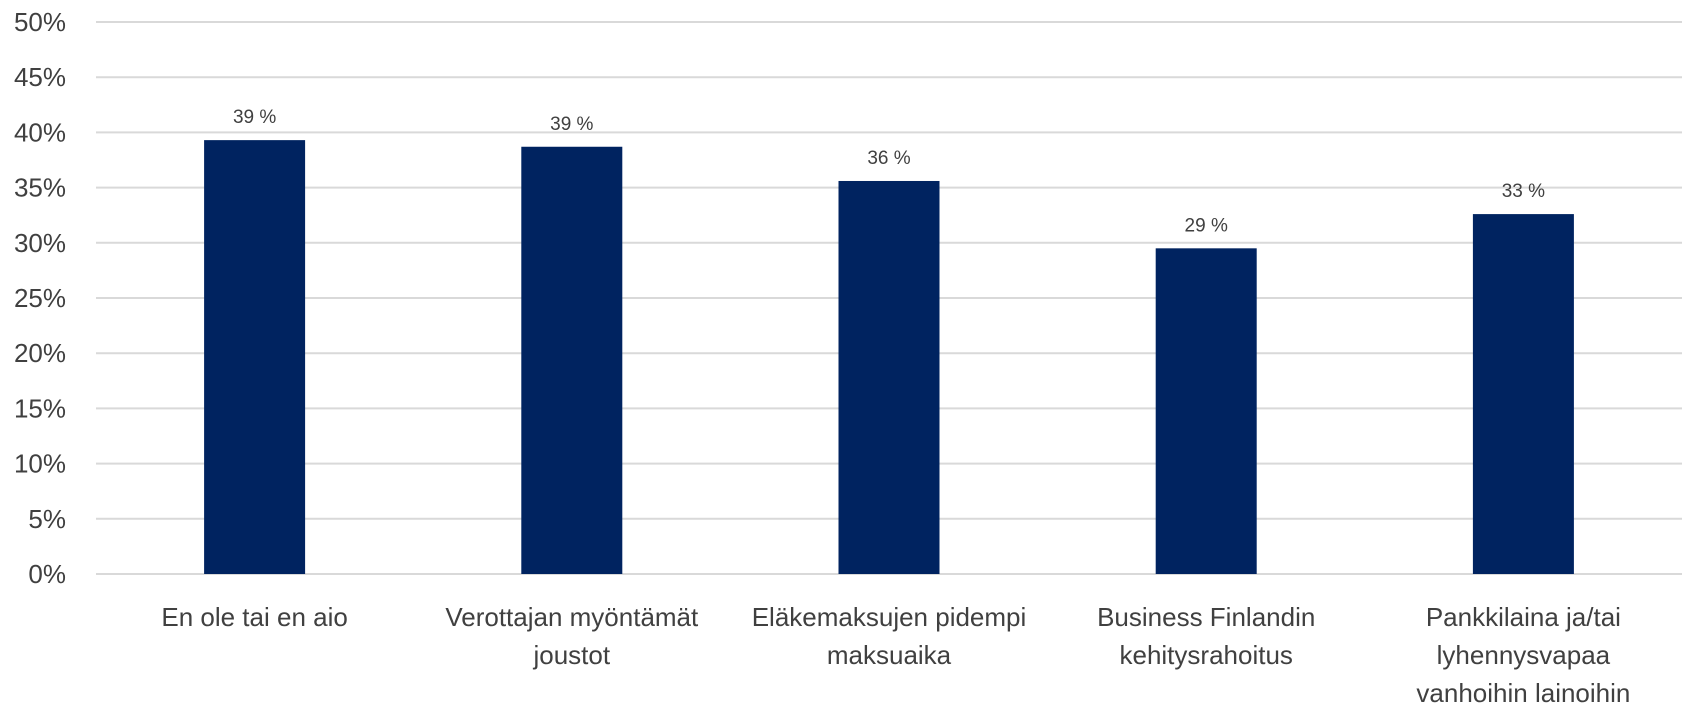 Image resolution: width=1682 pixels, height=705 pixels. What do you see at coordinates (1523, 617) in the screenshot?
I see `category-label: Pankkilaina ja/tai` at bounding box center [1523, 617].